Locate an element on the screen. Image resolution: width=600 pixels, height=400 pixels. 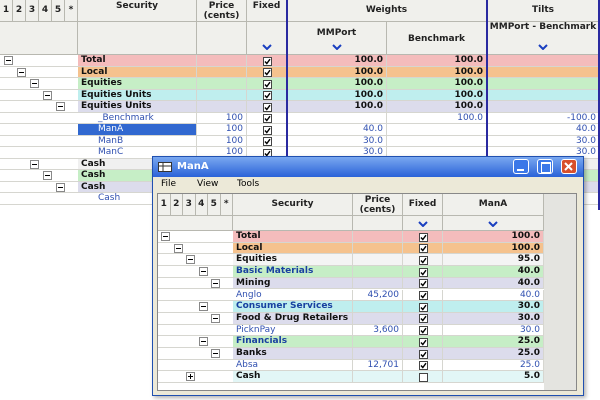
tilt-cell: -100.0 is located at coordinates (543, 118).